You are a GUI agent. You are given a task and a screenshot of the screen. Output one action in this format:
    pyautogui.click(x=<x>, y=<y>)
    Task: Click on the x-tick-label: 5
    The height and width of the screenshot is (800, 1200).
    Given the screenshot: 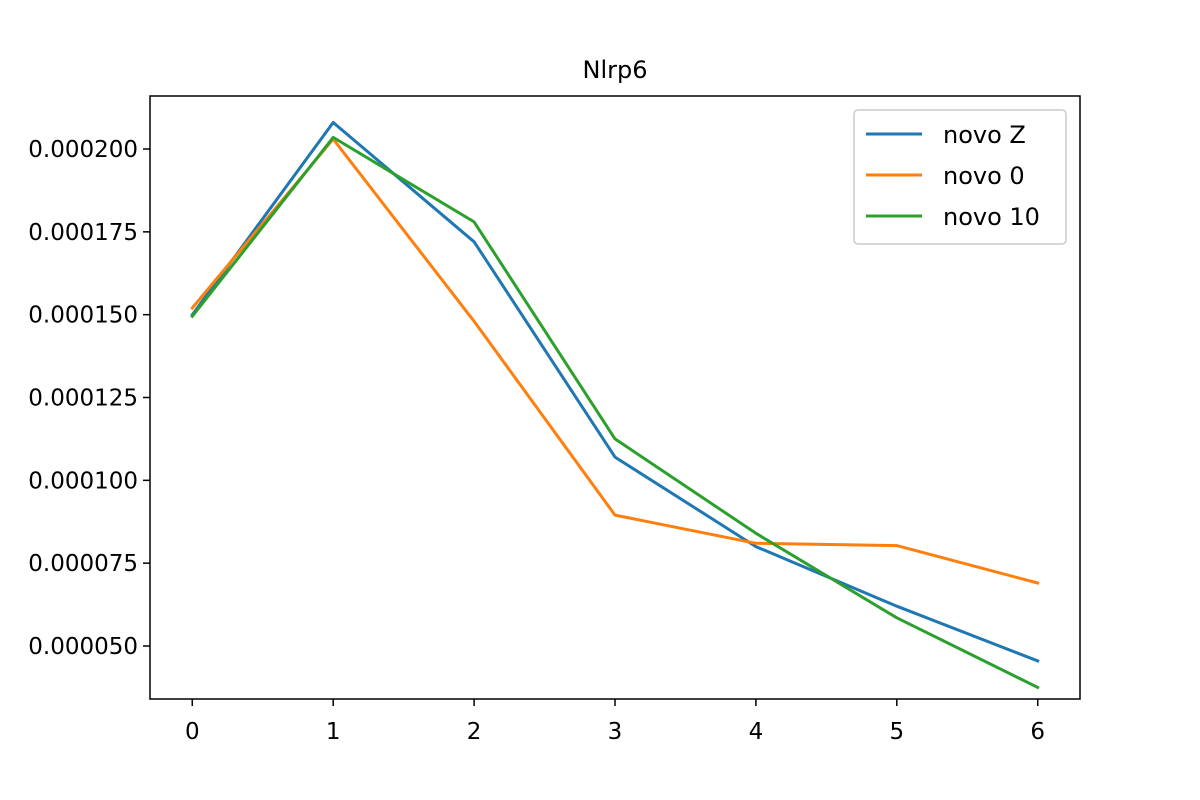 What is the action you would take?
    pyautogui.click(x=896, y=732)
    